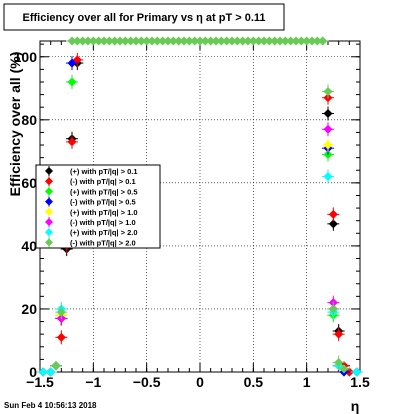 This screenshot has height=414, width=400. What do you see at coordinates (307, 382) in the screenshot?
I see `x-tick-label: 1` at bounding box center [307, 382].